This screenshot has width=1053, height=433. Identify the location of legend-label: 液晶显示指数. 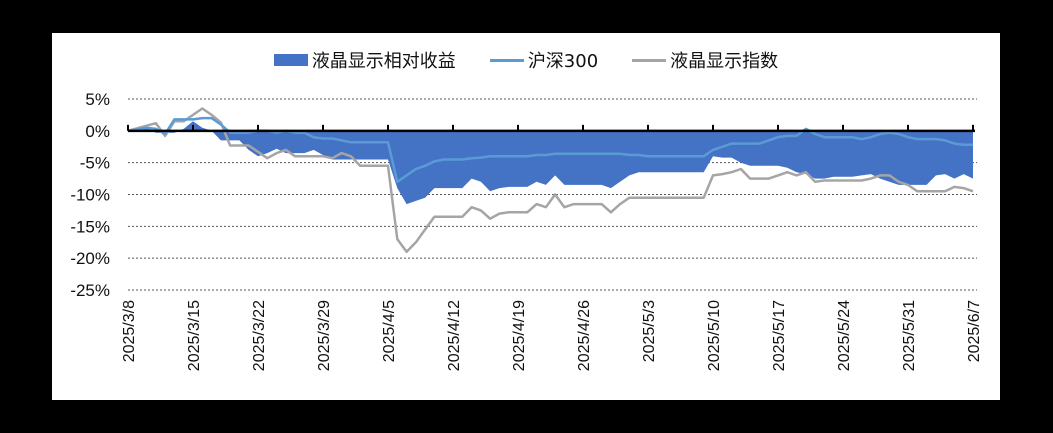
(724, 61).